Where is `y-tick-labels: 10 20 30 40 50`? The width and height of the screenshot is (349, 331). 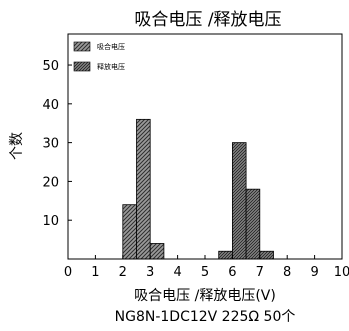
y-tick-labels: 10 20 30 40 50 is located at coordinates (57, 144).